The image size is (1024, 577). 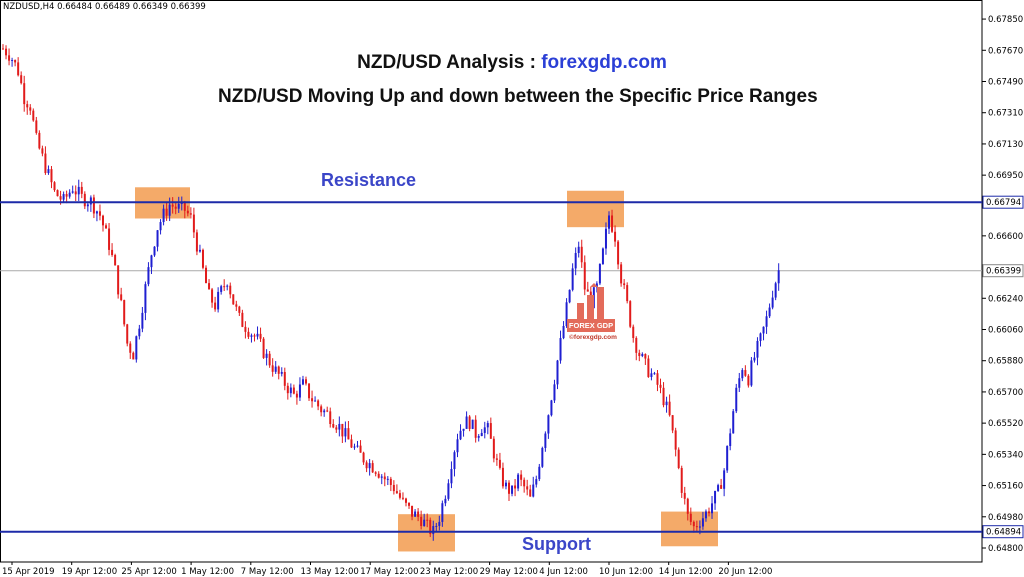 I want to click on y-tick-label: 0.67670, so click(x=1005, y=51).